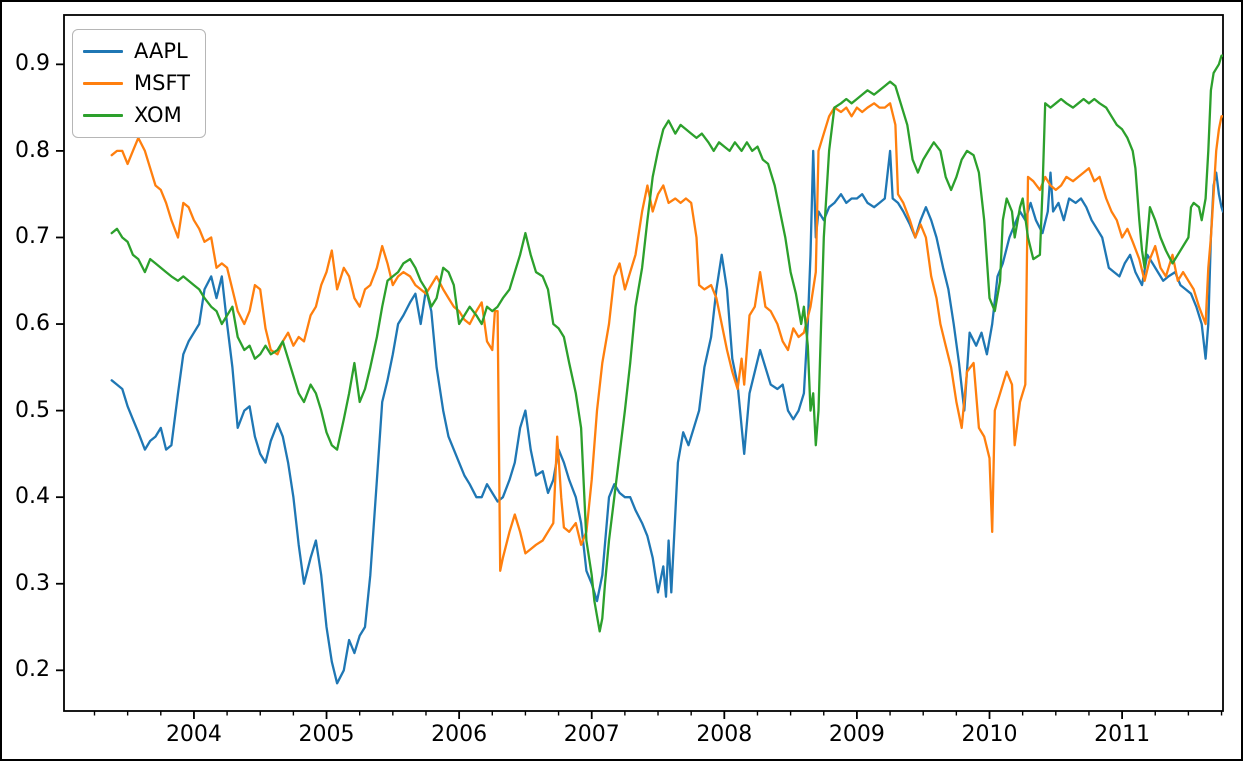  Describe the element at coordinates (162, 83) in the screenshot. I see `legend-label-msft: MSFT` at that location.